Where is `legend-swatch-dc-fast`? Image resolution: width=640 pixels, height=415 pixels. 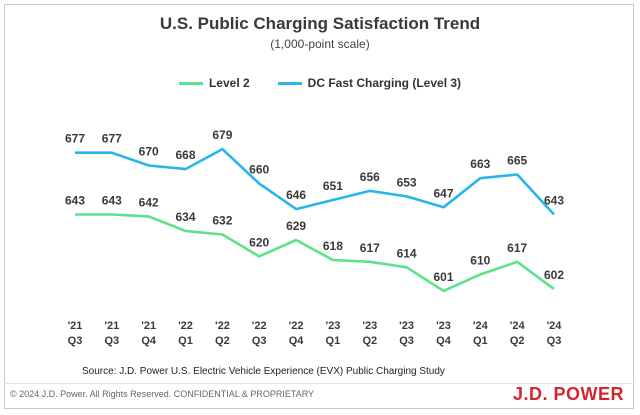 legend-swatch-dc-fast is located at coordinates (289, 83).